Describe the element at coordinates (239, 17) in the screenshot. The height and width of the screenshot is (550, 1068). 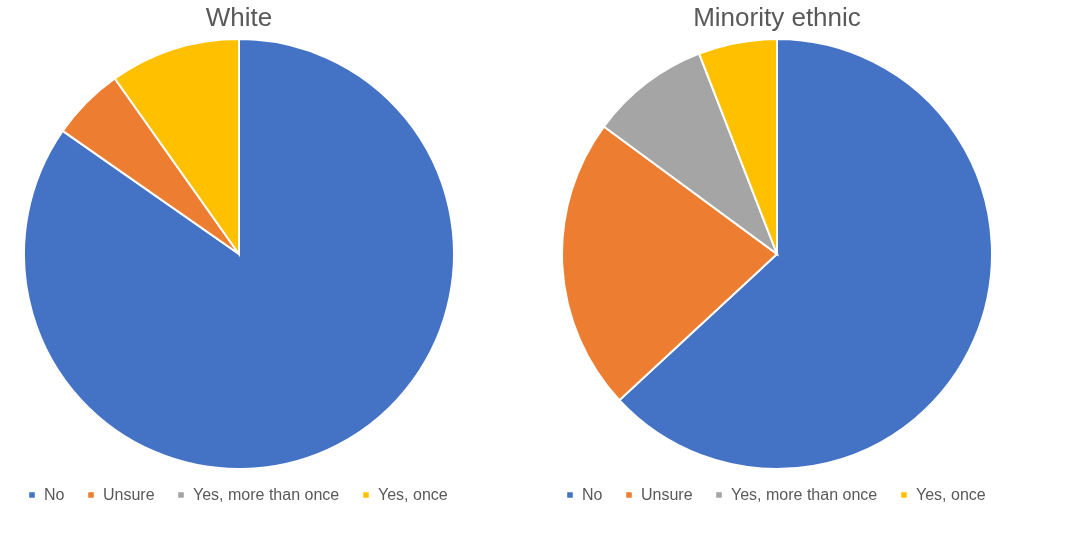
I see `chart-title: White` at that location.